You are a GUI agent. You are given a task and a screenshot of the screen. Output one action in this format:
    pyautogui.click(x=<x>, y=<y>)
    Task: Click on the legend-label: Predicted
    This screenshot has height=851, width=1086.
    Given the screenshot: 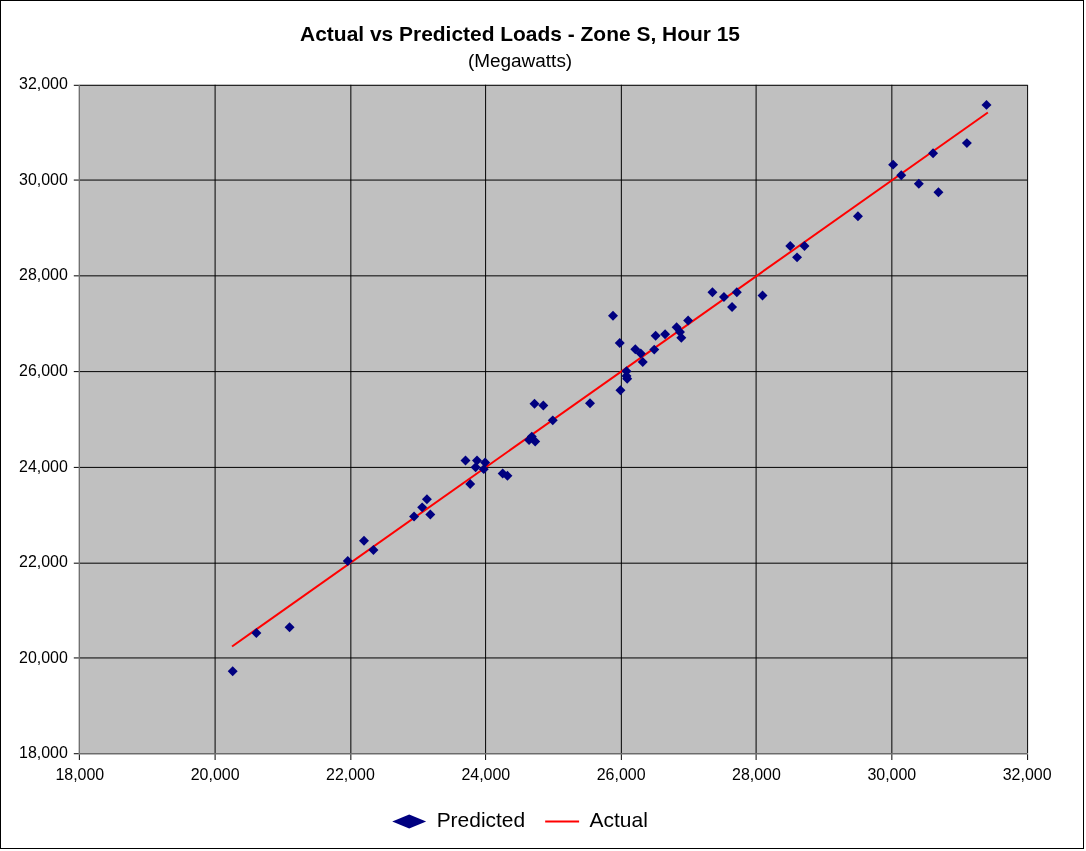 What is the action you would take?
    pyautogui.click(x=481, y=820)
    